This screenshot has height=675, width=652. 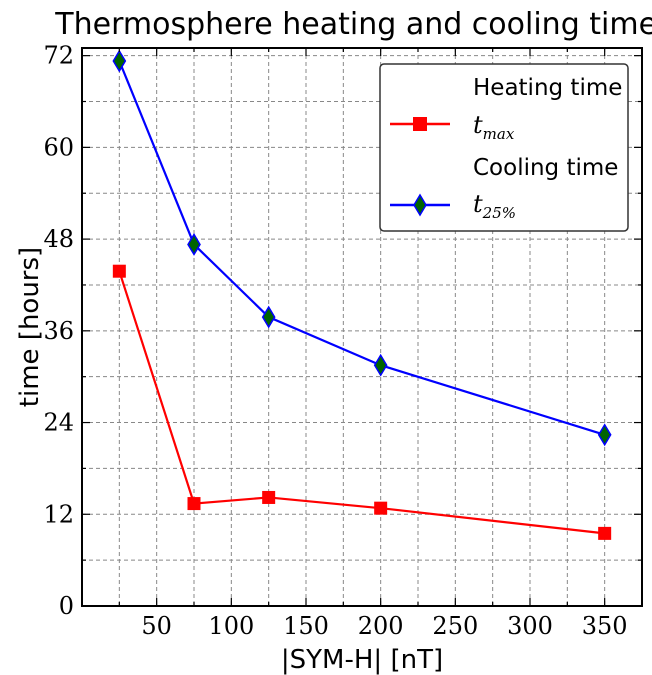 What do you see at coordinates (58, 331) in the screenshot?
I see `y-tick-label: 36` at bounding box center [58, 331].